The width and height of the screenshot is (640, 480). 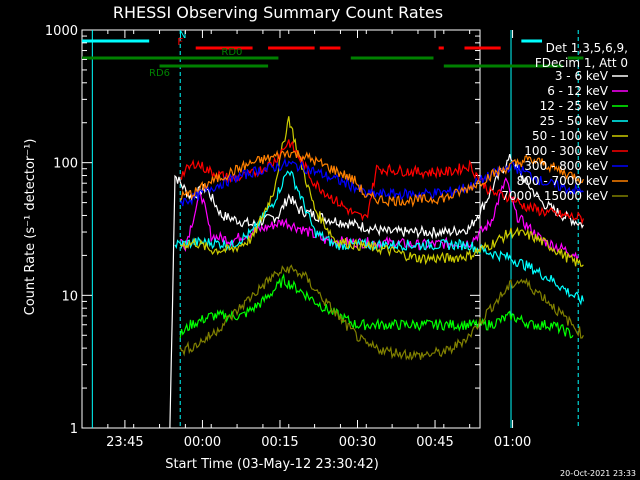 I want to click on x-tick-label: 23:45, so click(x=124, y=442).